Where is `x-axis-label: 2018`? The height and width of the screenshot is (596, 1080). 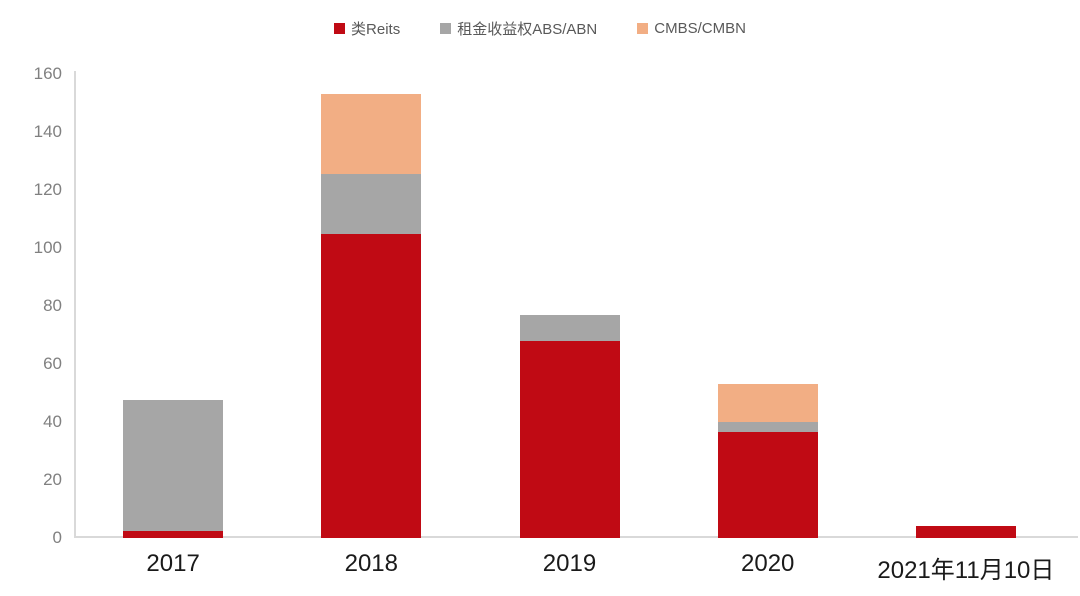 x-axis-label: 2018 is located at coordinates (371, 563).